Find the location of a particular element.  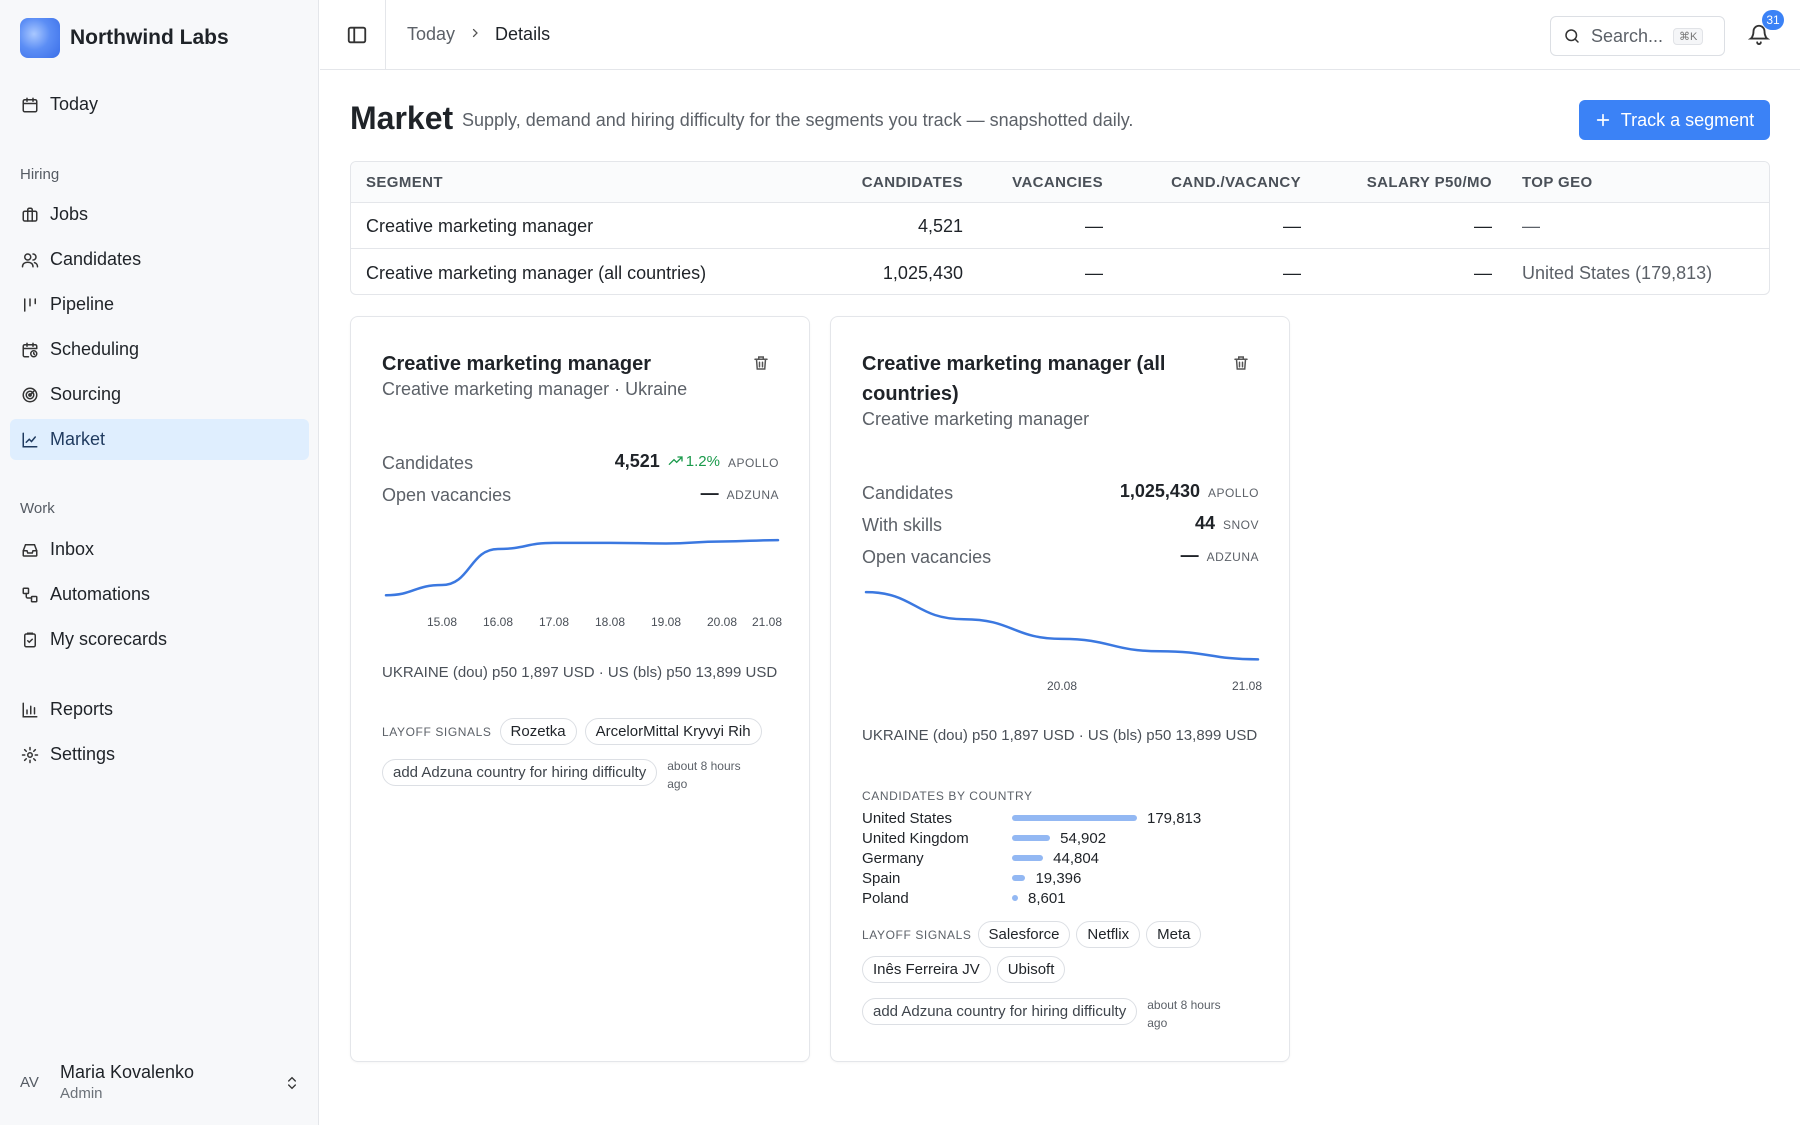

chevron-right-icon is located at coordinates (475, 34).